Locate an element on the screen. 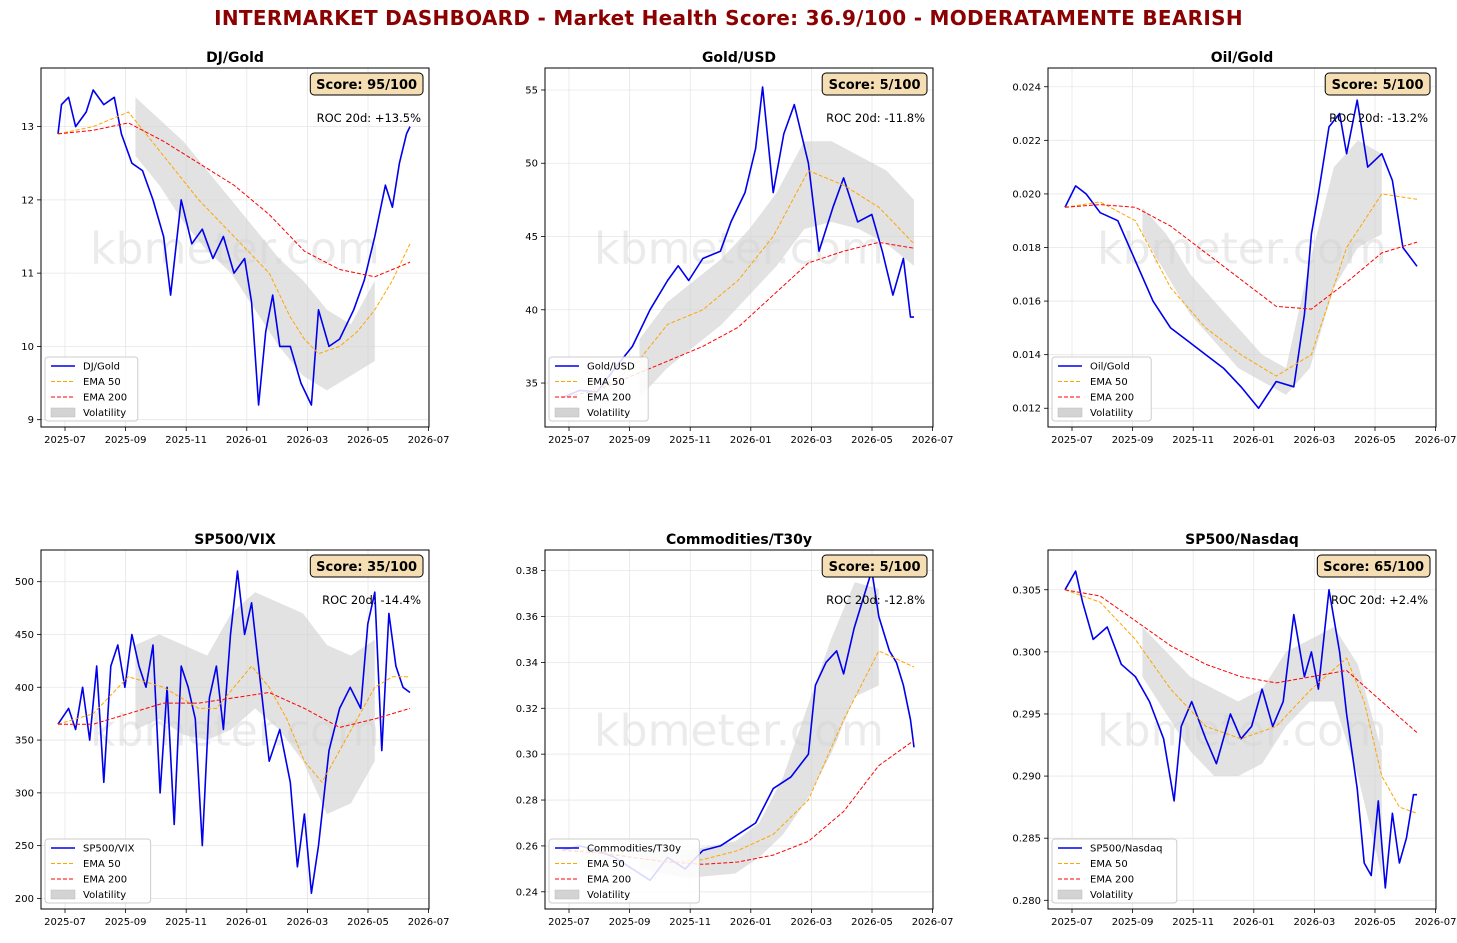 This screenshot has height=943, width=1457. legend-entry: DJ/Gold is located at coordinates (101, 367).